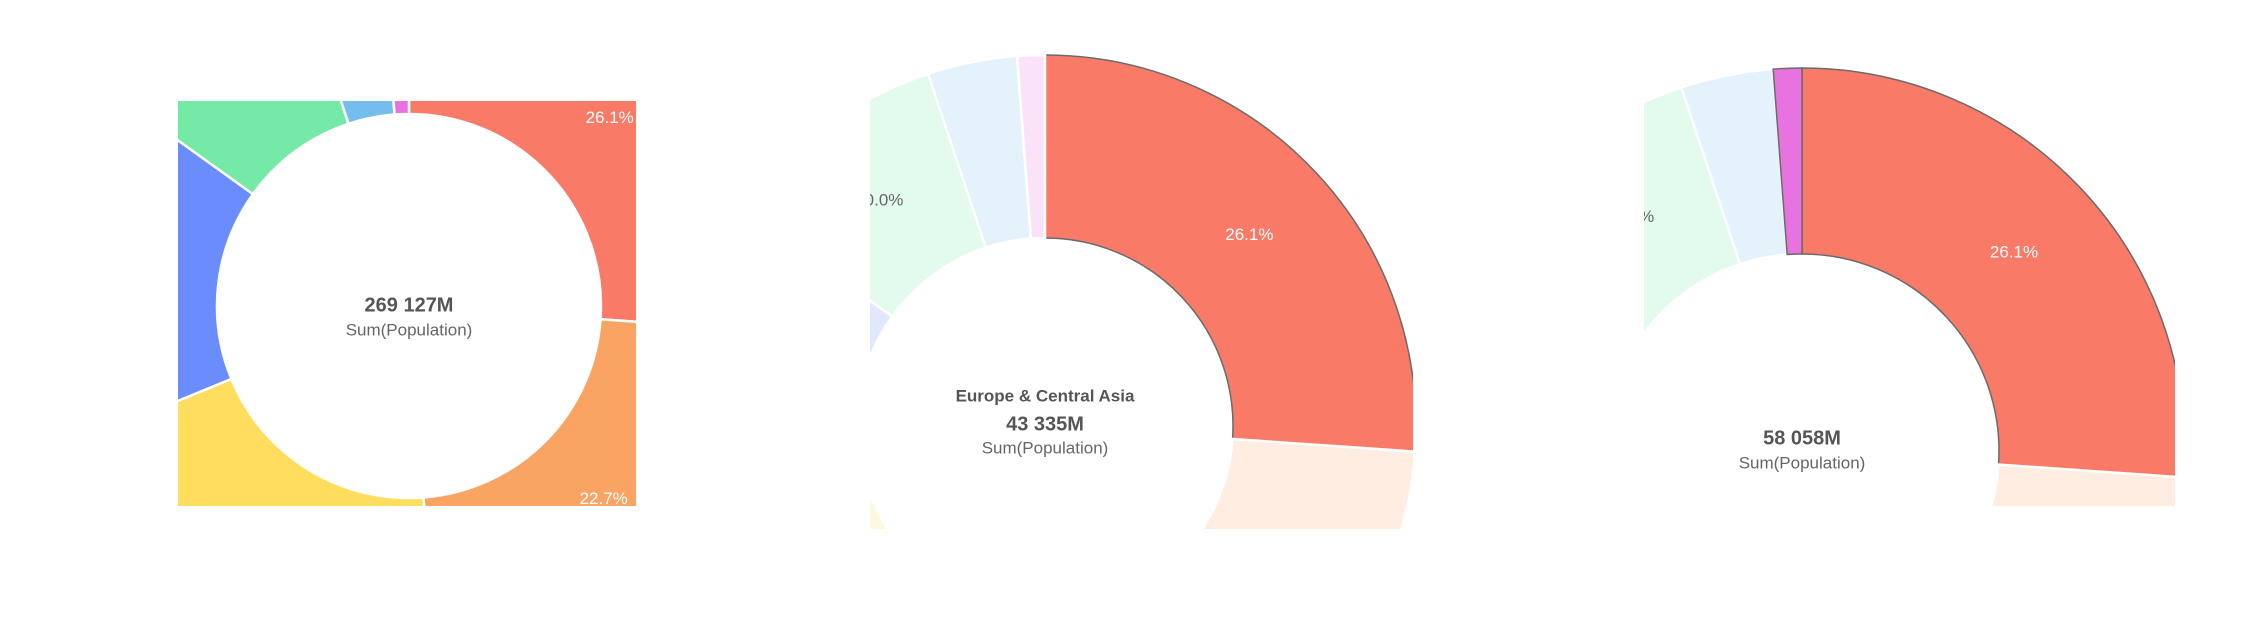 The image size is (2266, 636). What do you see at coordinates (409, 305) in the screenshot?
I see `center-value: 269 127M` at bounding box center [409, 305].